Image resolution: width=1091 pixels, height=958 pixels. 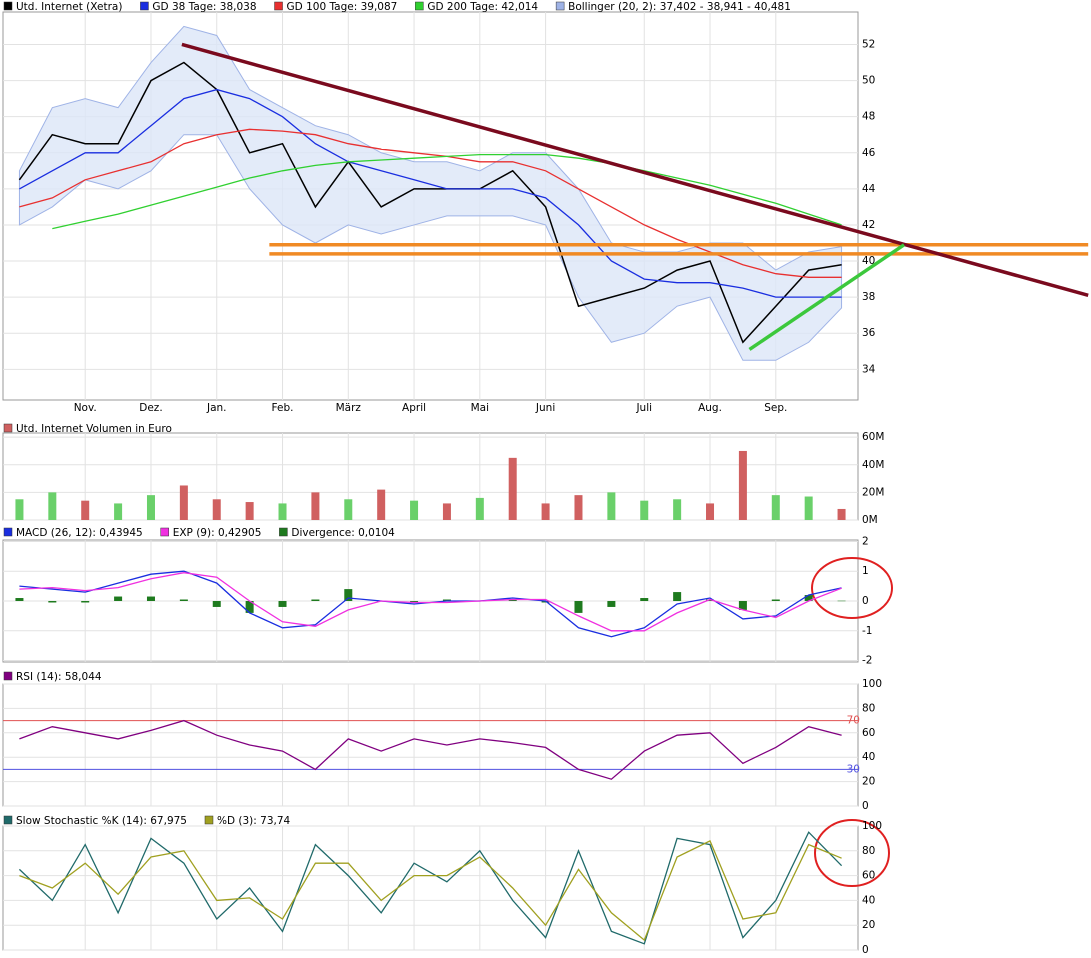 What do you see at coordinates (853, 769) in the screenshot?
I see `reference-label: 30` at bounding box center [853, 769].